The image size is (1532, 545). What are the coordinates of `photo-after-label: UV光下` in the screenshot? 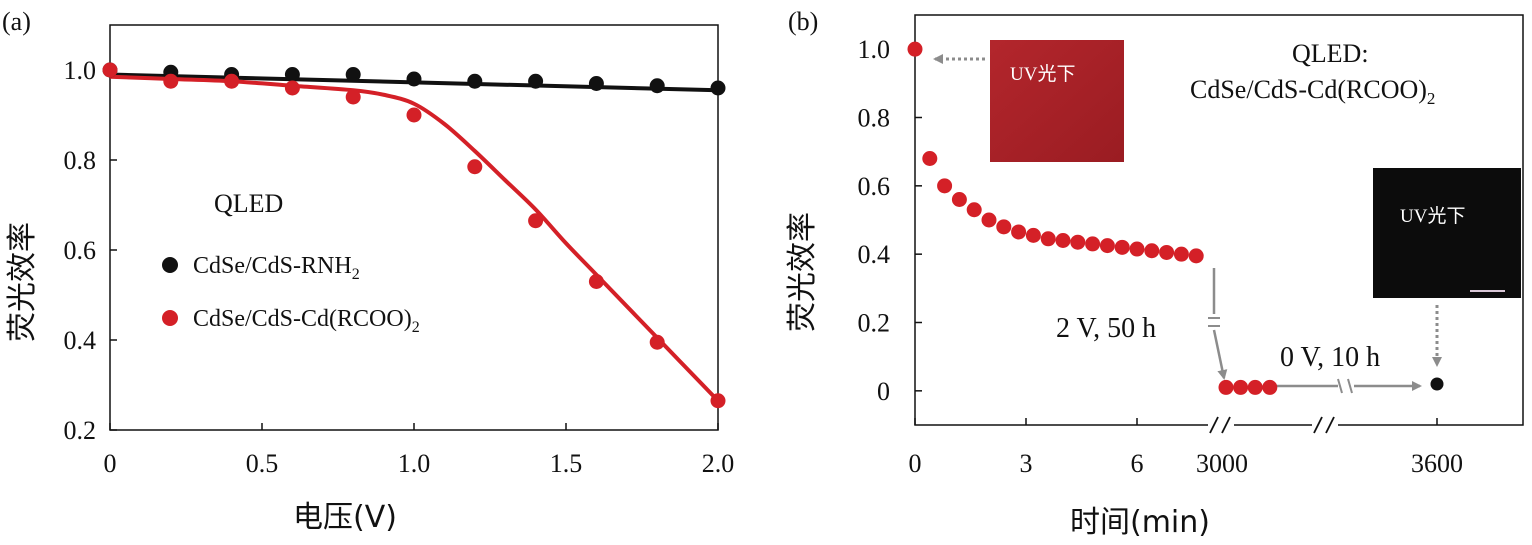 It's located at (1432, 216).